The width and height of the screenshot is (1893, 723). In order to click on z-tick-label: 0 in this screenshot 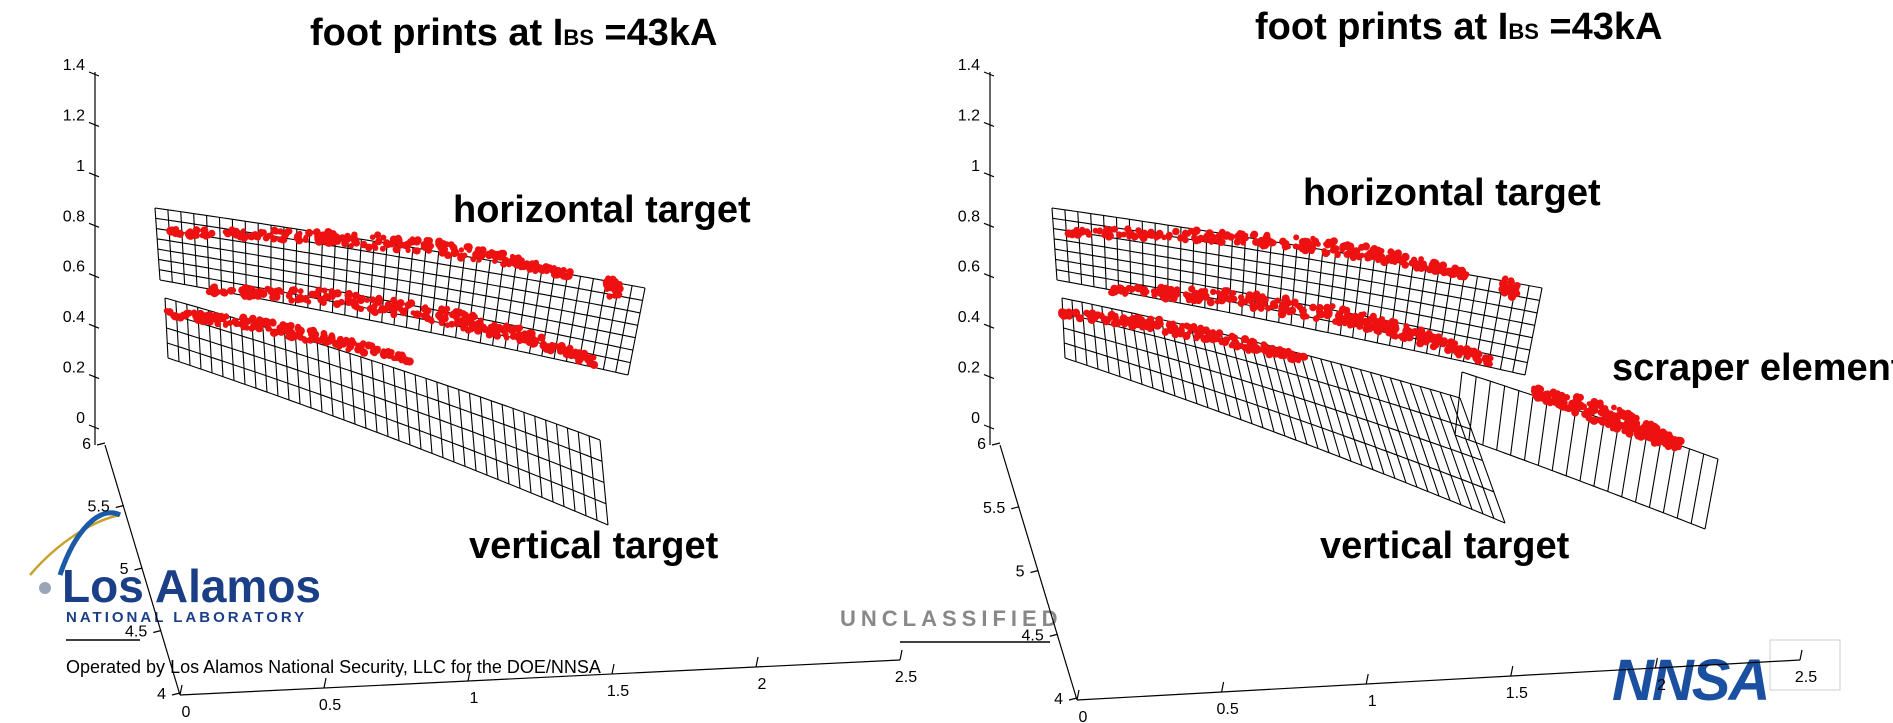, I will do `click(80, 418)`.